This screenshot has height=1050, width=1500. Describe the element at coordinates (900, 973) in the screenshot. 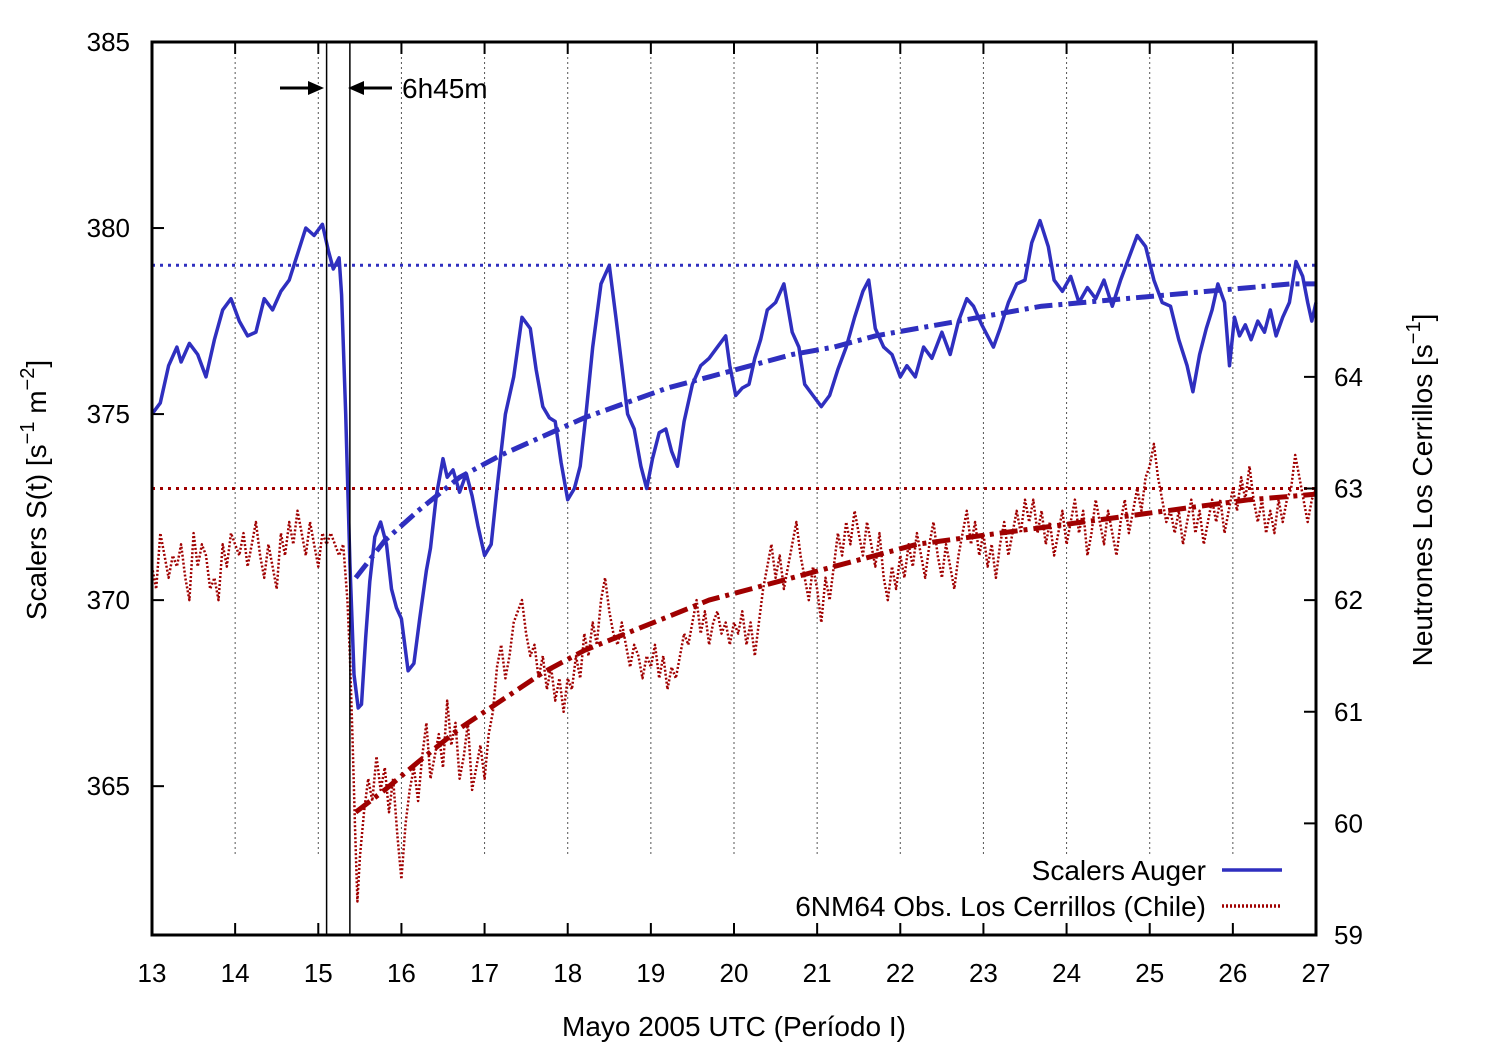

I see `x-tick-label-22: 22` at that location.